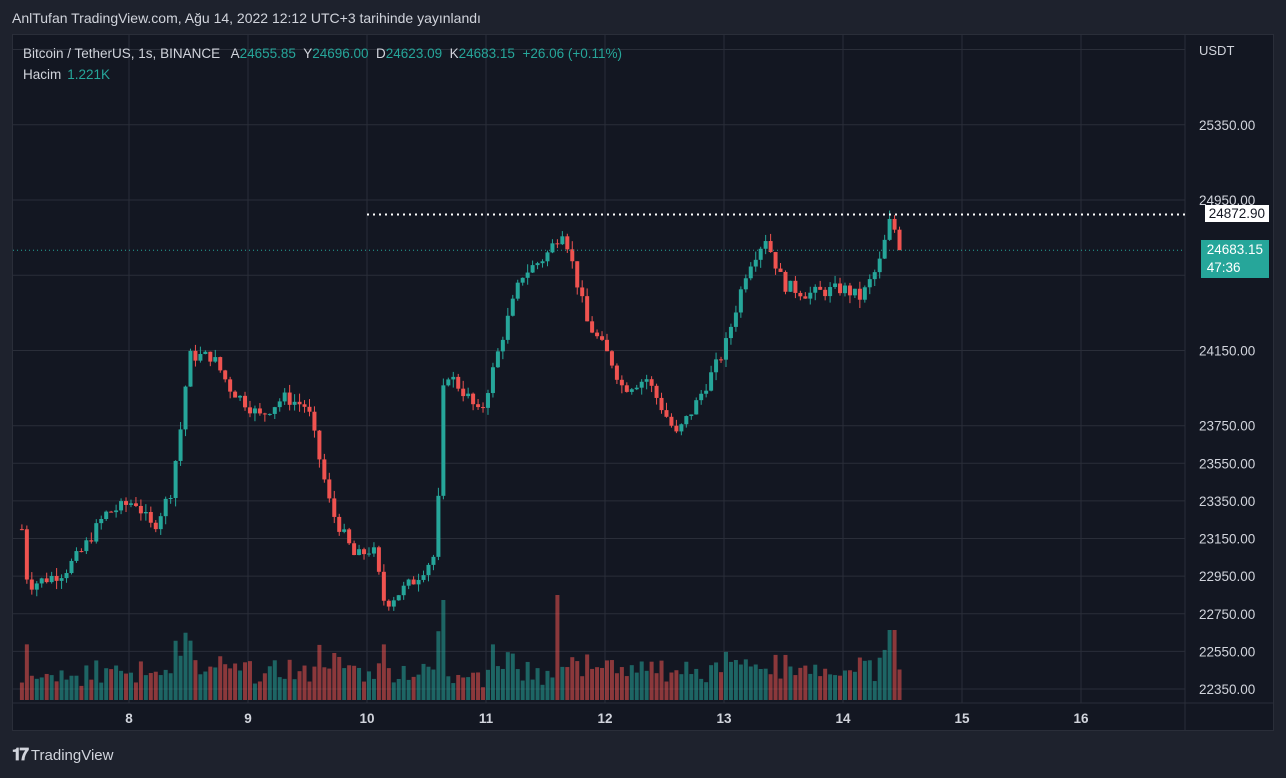  Describe the element at coordinates (42, 74) in the screenshot. I see `volume-label: Hacim` at that location.